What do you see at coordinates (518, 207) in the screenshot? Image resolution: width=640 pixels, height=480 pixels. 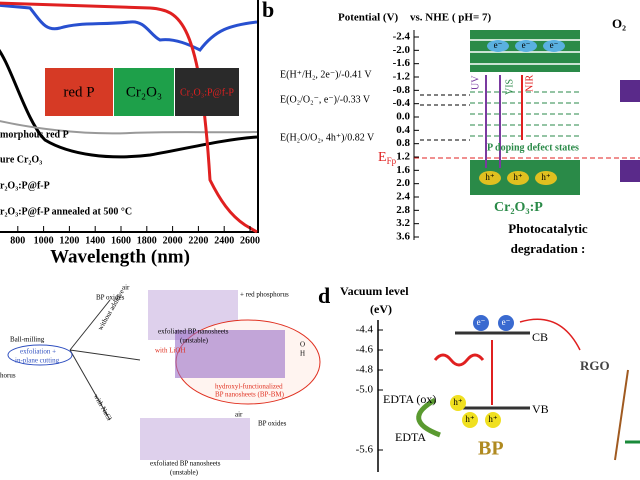 I see `material-label: Cr₂O₃:P` at bounding box center [518, 207].